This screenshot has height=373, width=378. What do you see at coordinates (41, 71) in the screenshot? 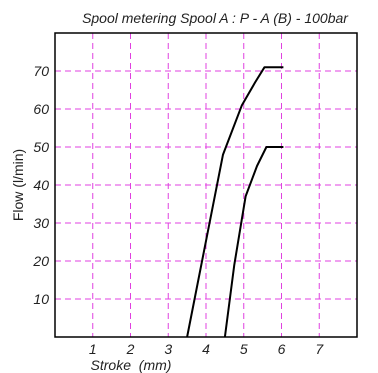
I see `y-tick-label-6: 70` at bounding box center [41, 71].